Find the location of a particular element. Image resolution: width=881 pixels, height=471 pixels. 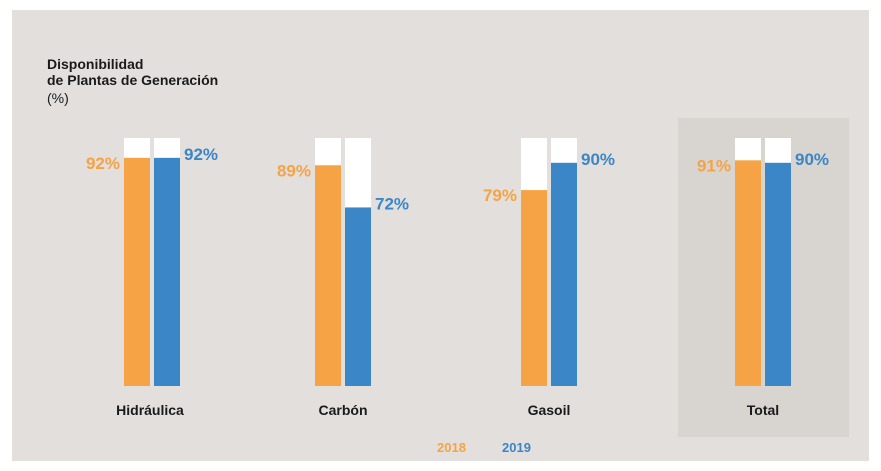

value-label-2019: 72% is located at coordinates (392, 203).